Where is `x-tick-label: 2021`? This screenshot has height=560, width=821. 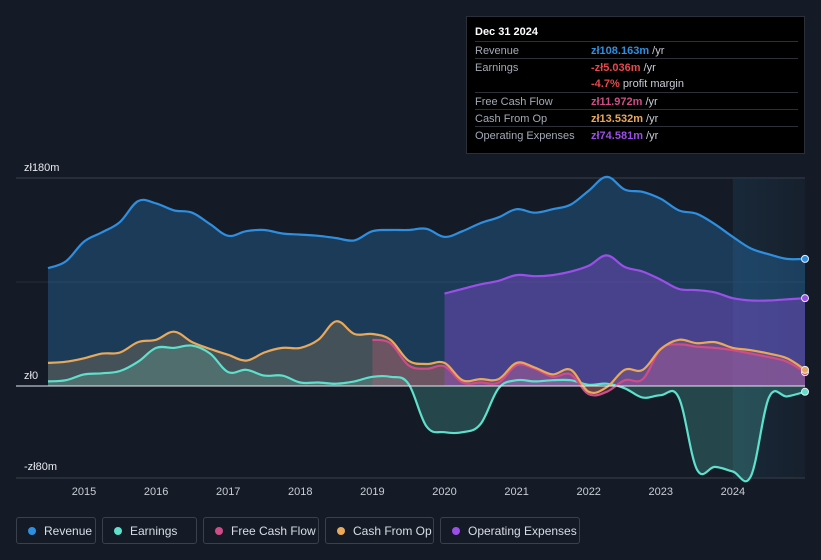 x-tick-label: 2021 is located at coordinates (516, 492).